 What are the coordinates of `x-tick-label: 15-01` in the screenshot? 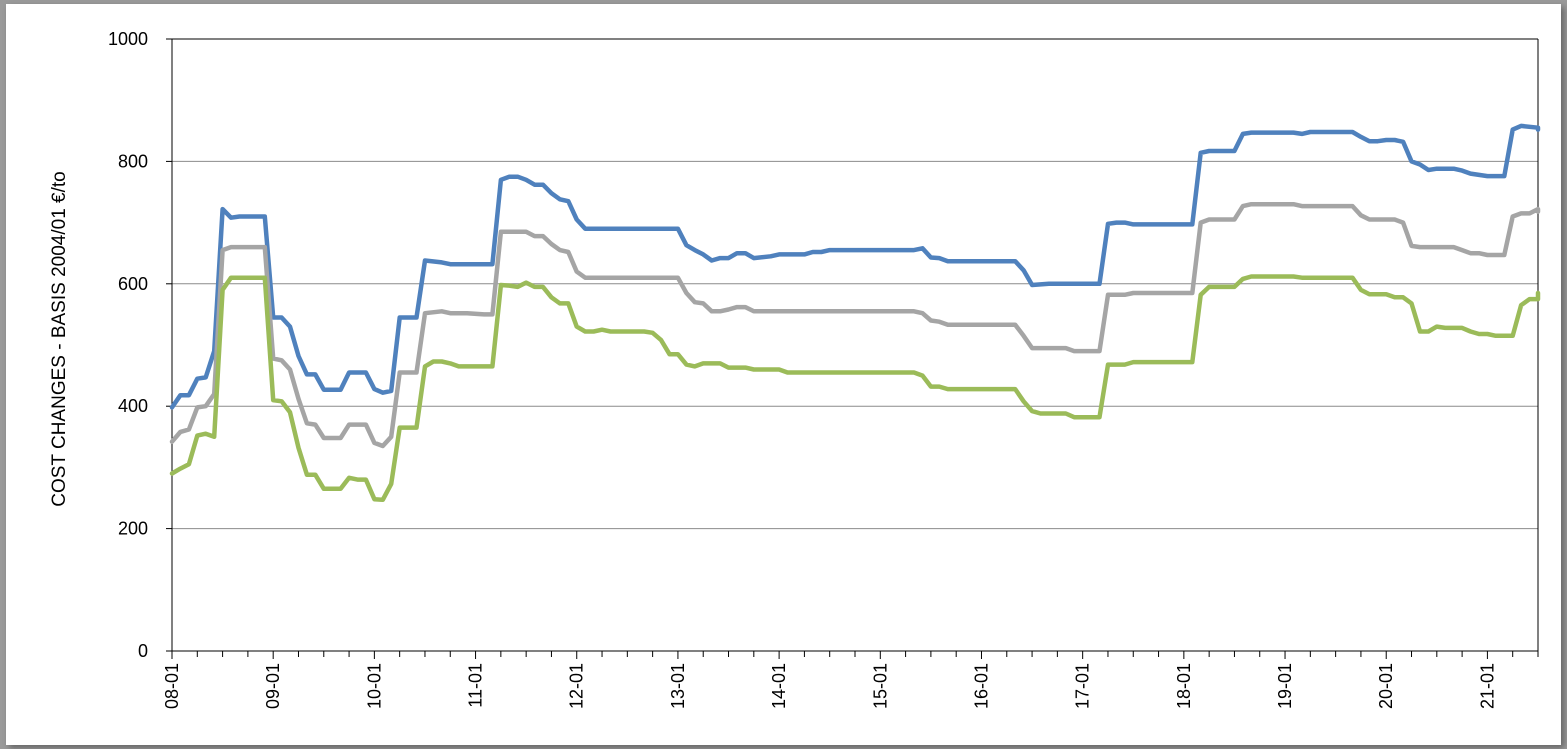 It's located at (880, 686).